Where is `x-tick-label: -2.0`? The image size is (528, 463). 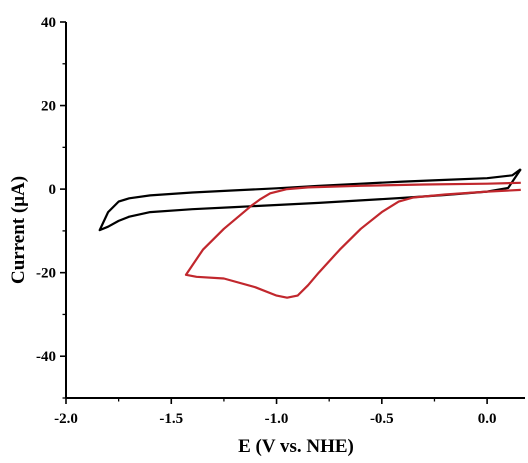 x-tick-label: -2.0 is located at coordinates (66, 419).